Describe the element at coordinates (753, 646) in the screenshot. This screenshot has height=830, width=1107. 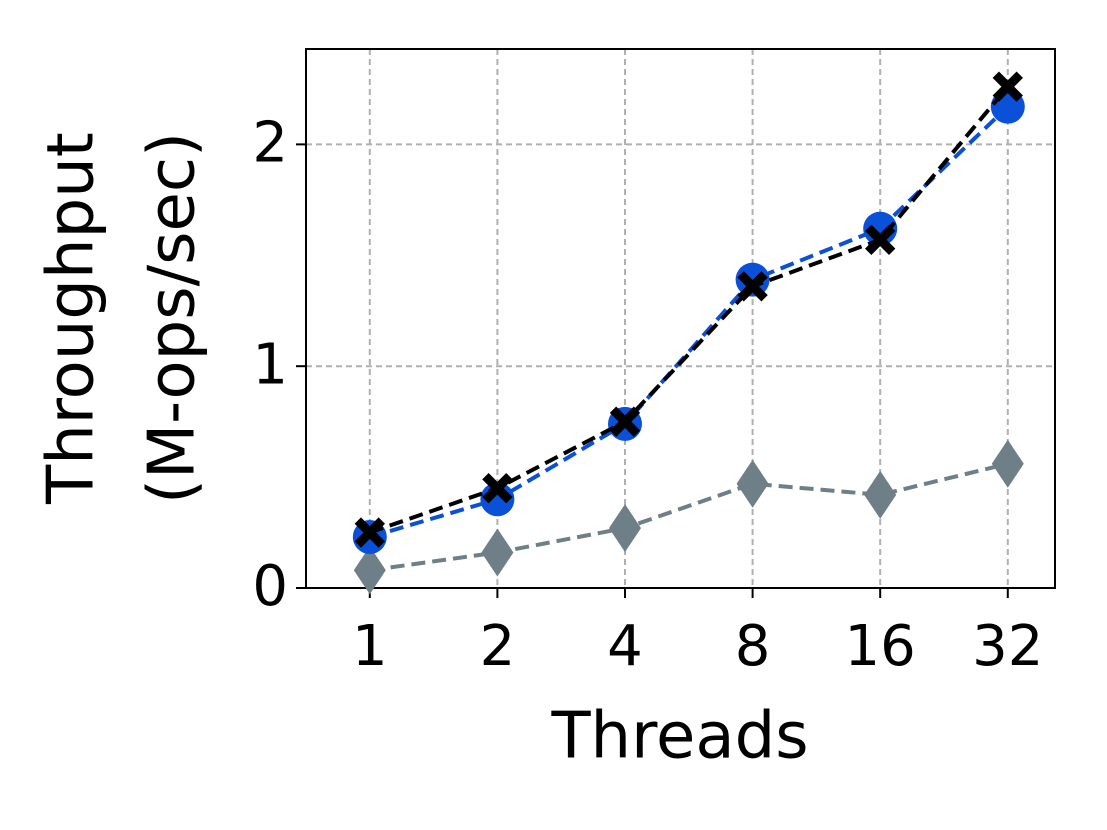
I see `x-tick-label: 8` at that location.